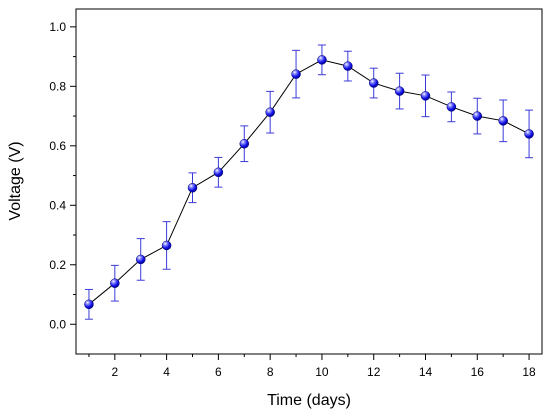  What do you see at coordinates (57, 27) in the screenshot?
I see `y-tick-label: 1.0` at bounding box center [57, 27].